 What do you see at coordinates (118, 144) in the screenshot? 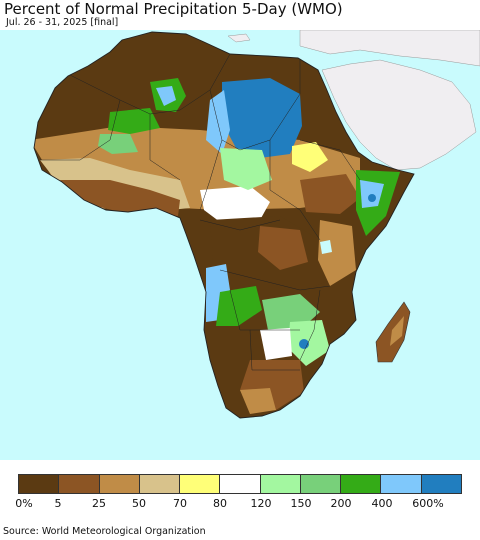
I see `burkina-green` at bounding box center [118, 144].